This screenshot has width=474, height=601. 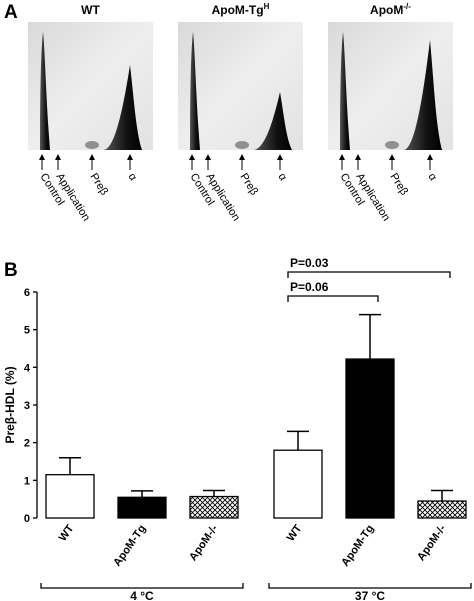 I want to click on gel-title-sup: -/-, so click(x=407, y=6).